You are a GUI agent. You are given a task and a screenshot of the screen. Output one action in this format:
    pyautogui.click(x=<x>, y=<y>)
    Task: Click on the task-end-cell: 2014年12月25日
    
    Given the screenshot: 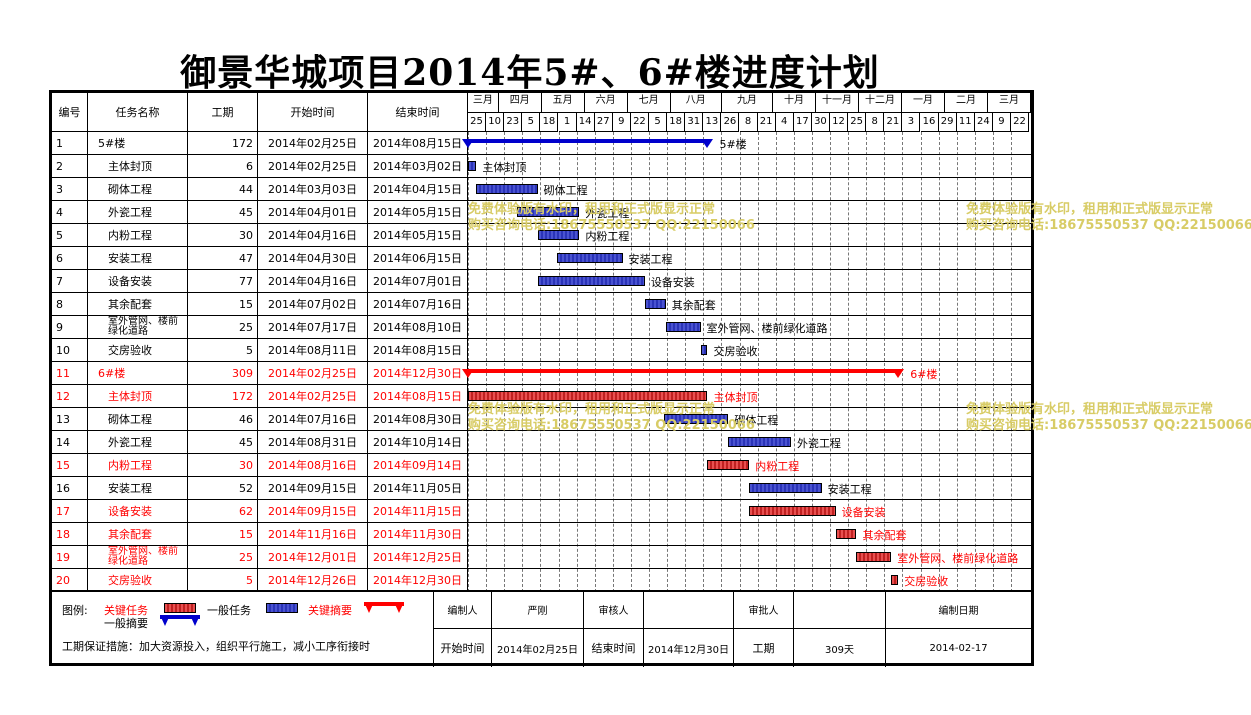 What is the action you would take?
    pyautogui.click(x=418, y=557)
    